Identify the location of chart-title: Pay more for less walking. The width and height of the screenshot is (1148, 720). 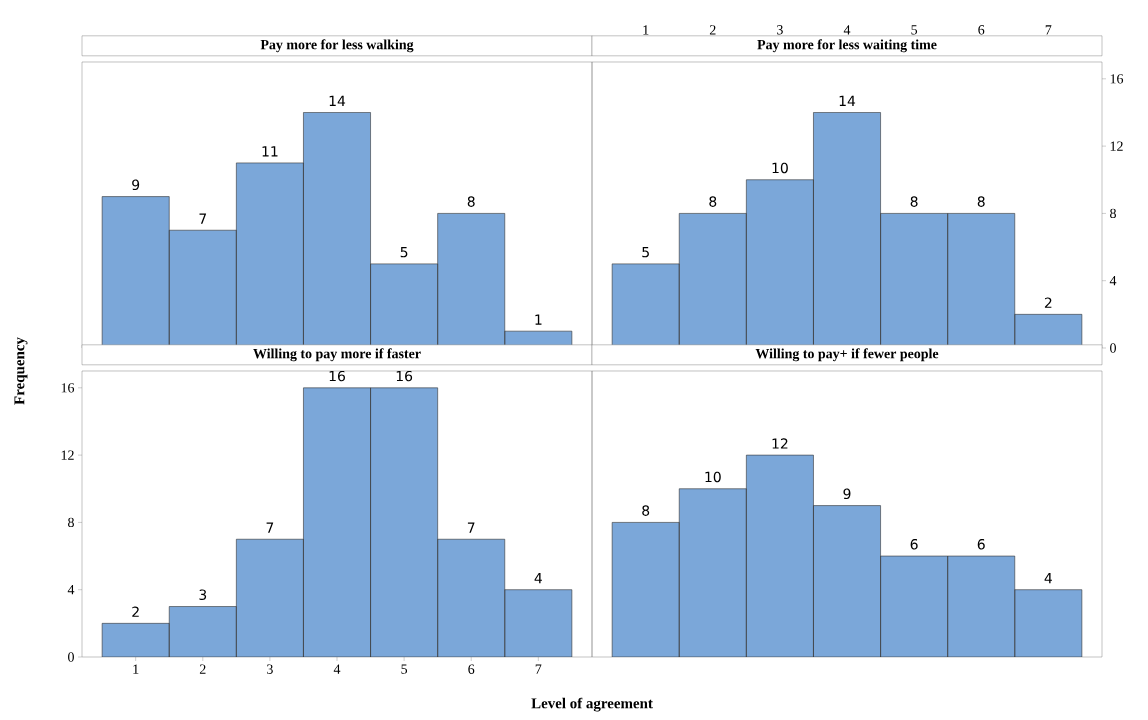
(337, 46).